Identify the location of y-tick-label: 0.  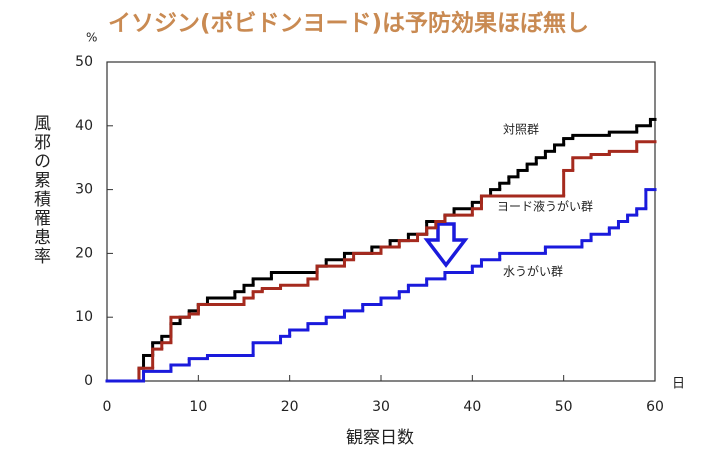
(88, 381).